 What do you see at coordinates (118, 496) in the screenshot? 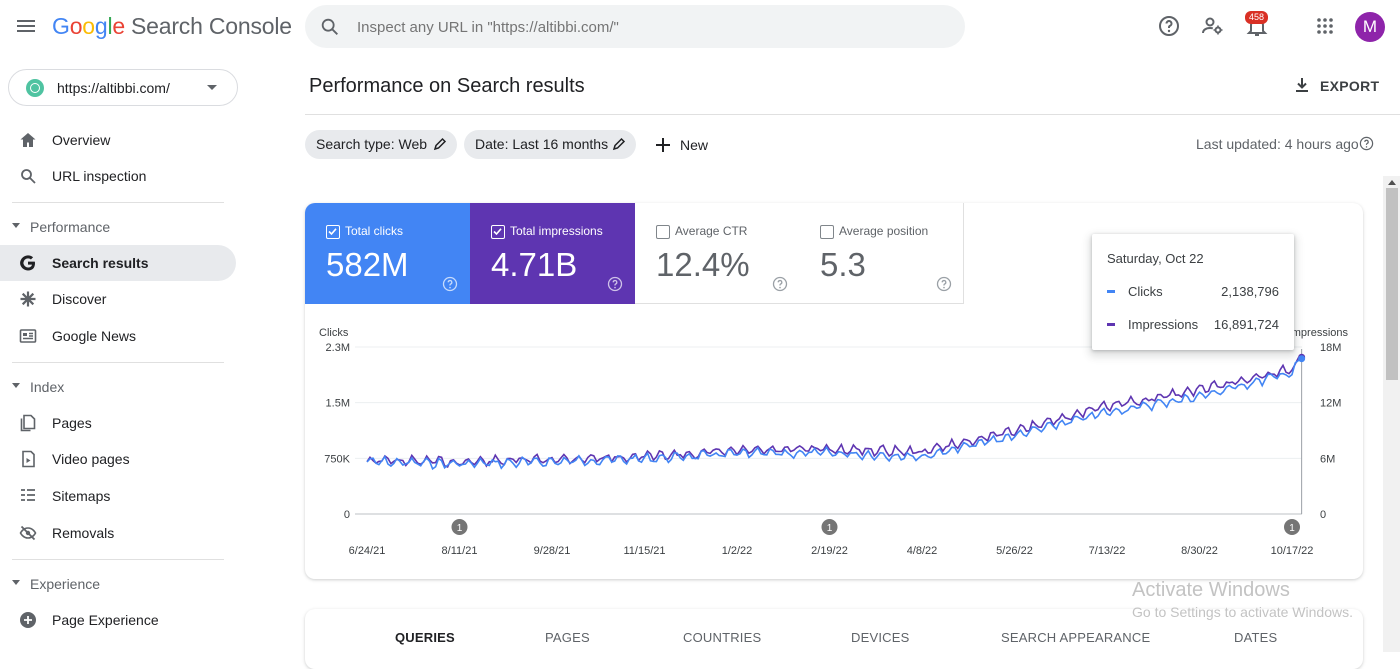
I see `sidebar-item-sitemaps: Sitemaps` at bounding box center [118, 496].